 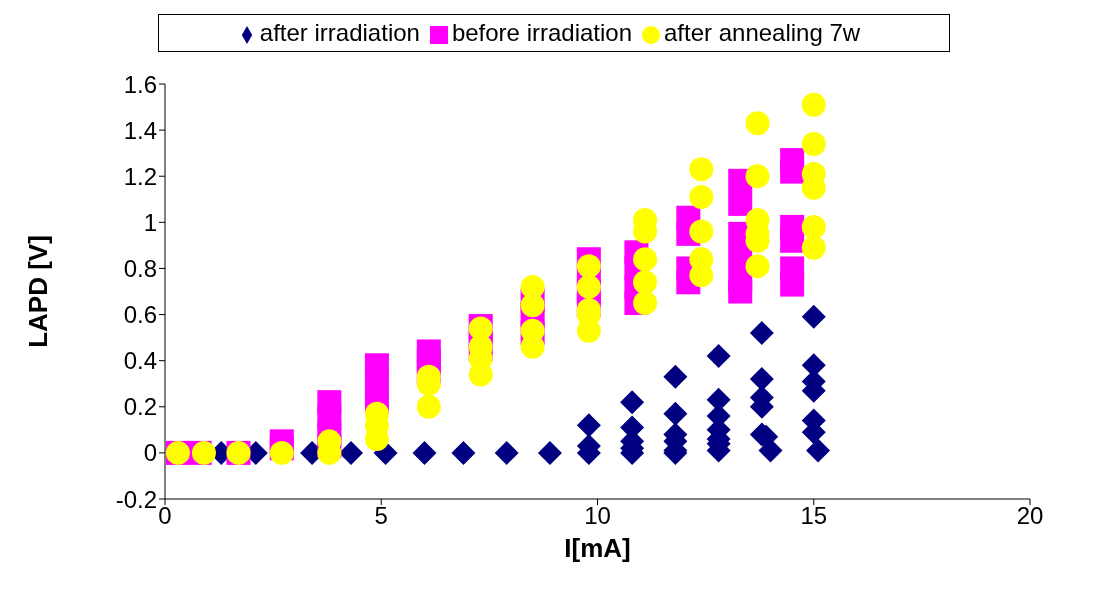 I want to click on x-axis-title: I[mA], so click(x=597, y=548).